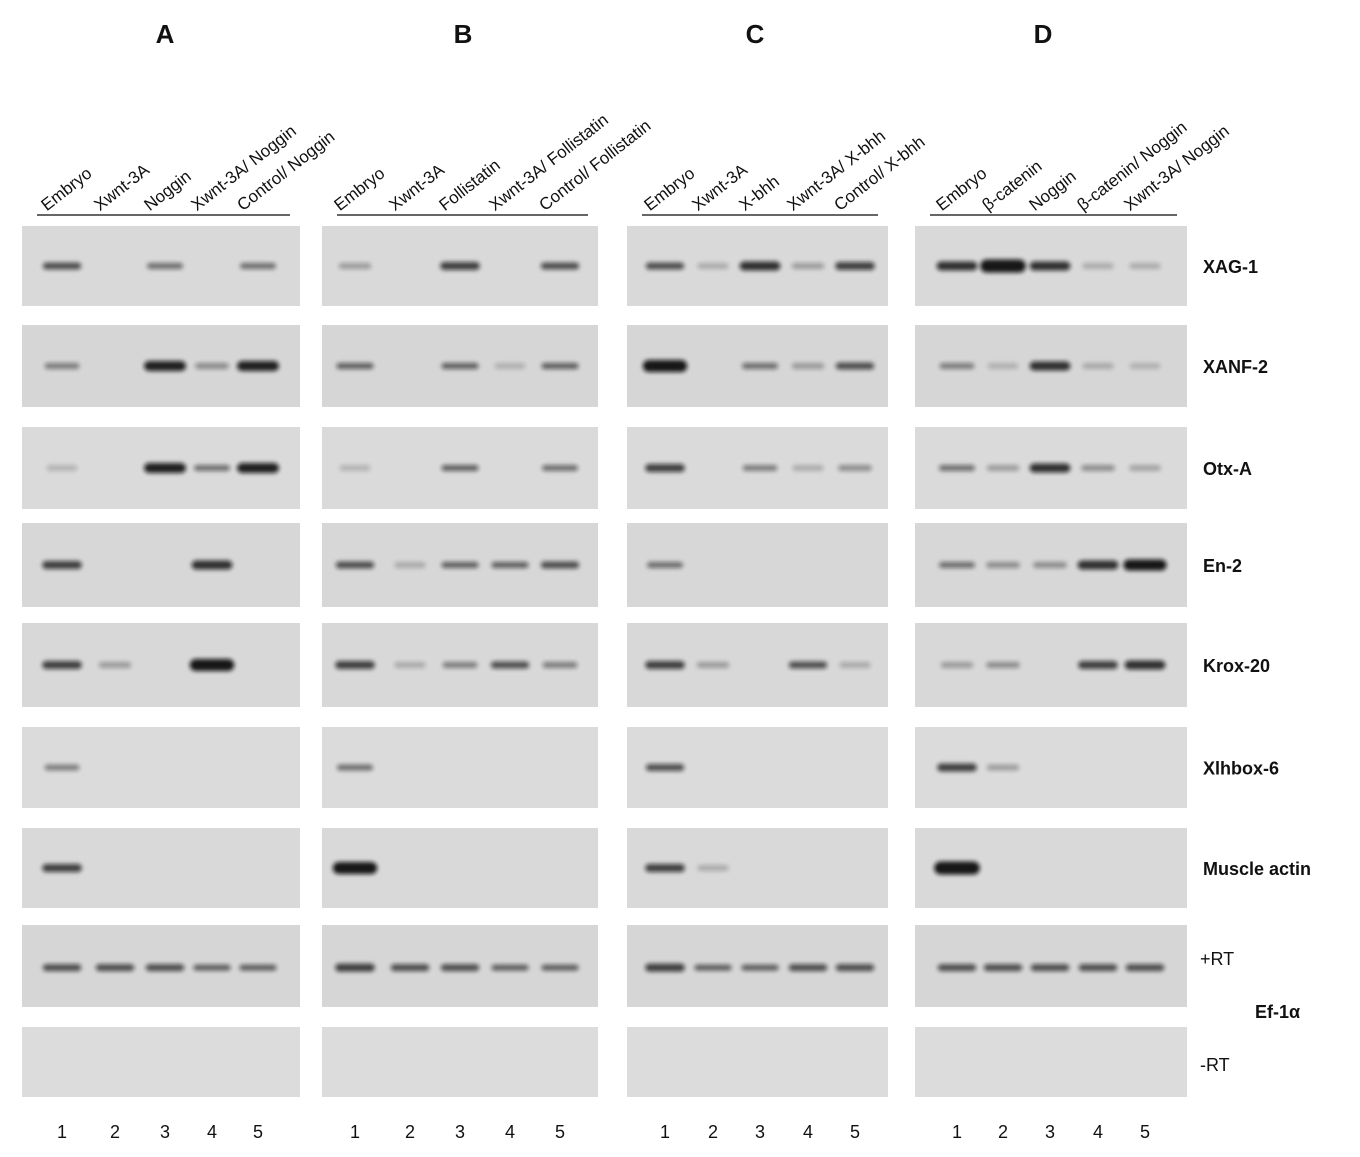 This screenshot has width=1360, height=1157. What do you see at coordinates (1227, 469) in the screenshot?
I see `gene-label: Otx-A` at bounding box center [1227, 469].